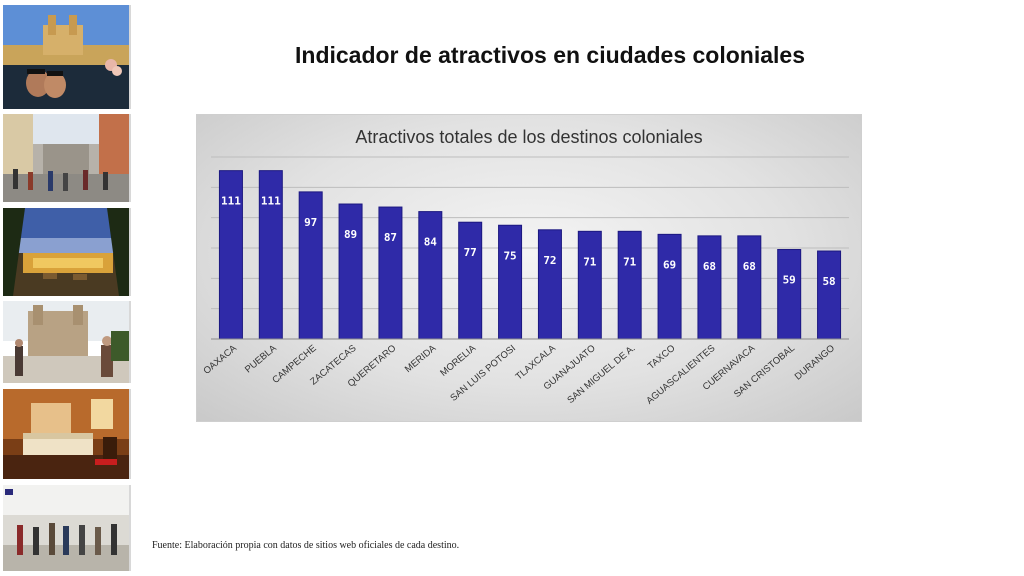  What do you see at coordinates (67, 434) in the screenshot?
I see `photo-hotel-room` at bounding box center [67, 434].